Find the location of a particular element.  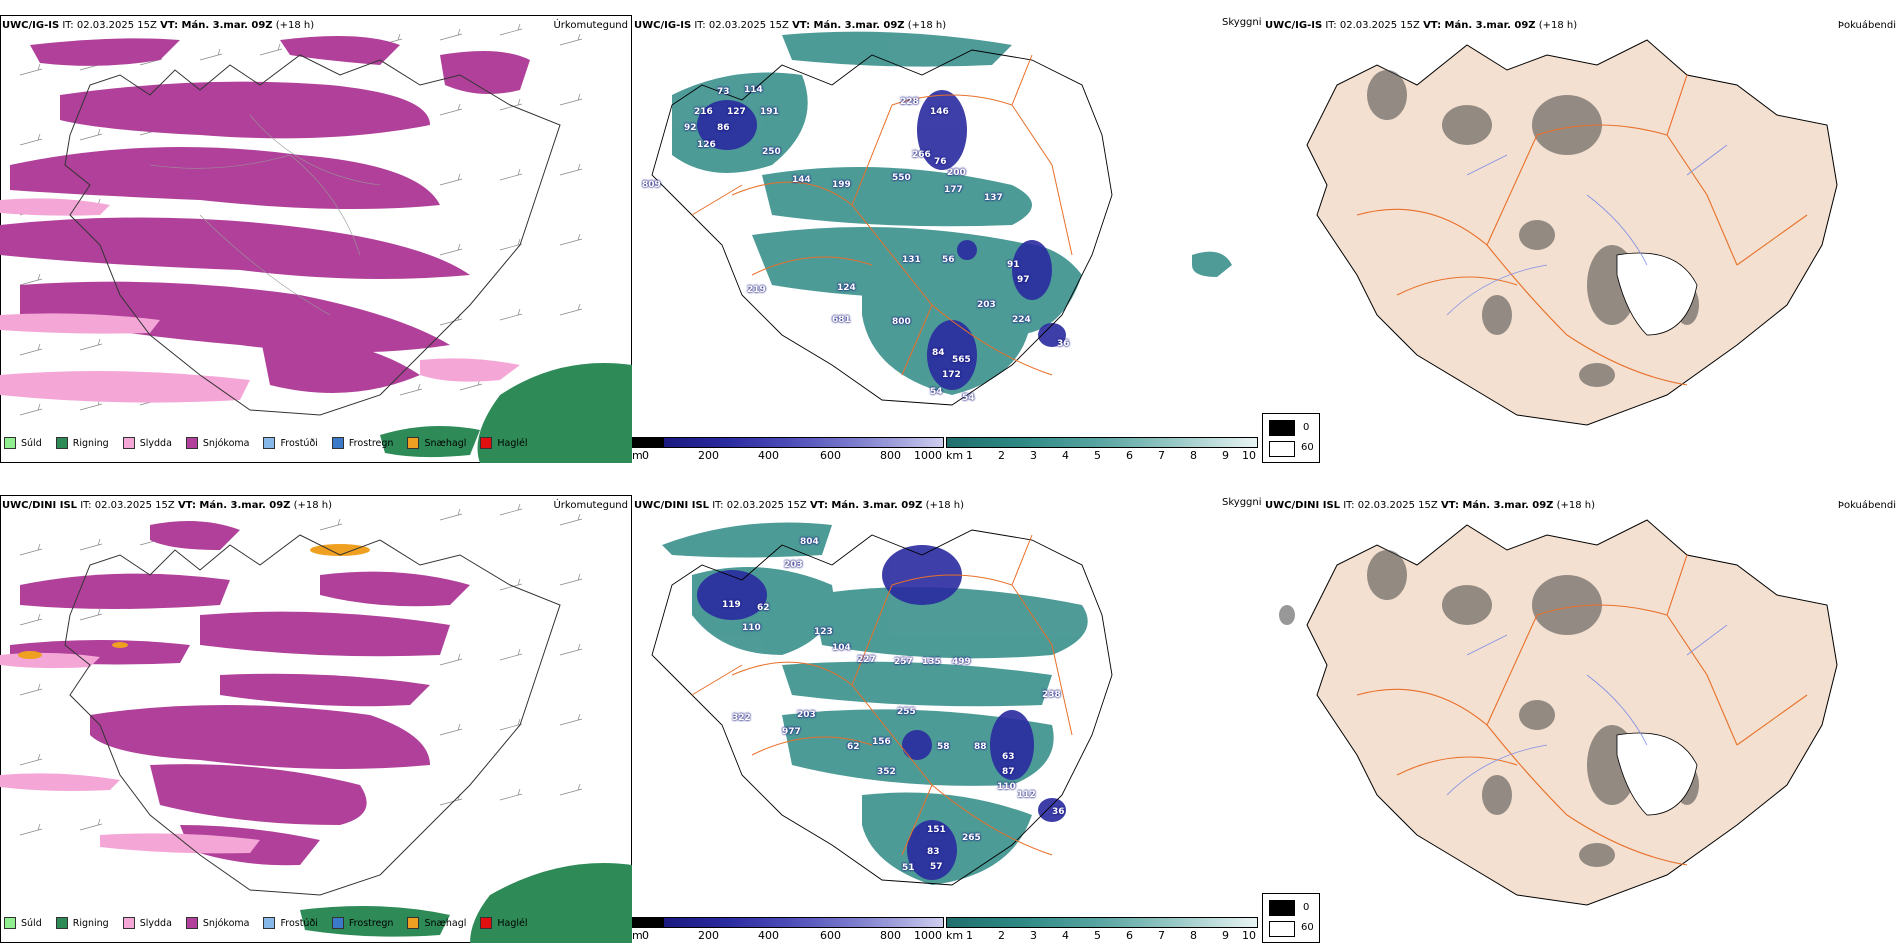

visibility-value-label: 51 is located at coordinates (908, 868).